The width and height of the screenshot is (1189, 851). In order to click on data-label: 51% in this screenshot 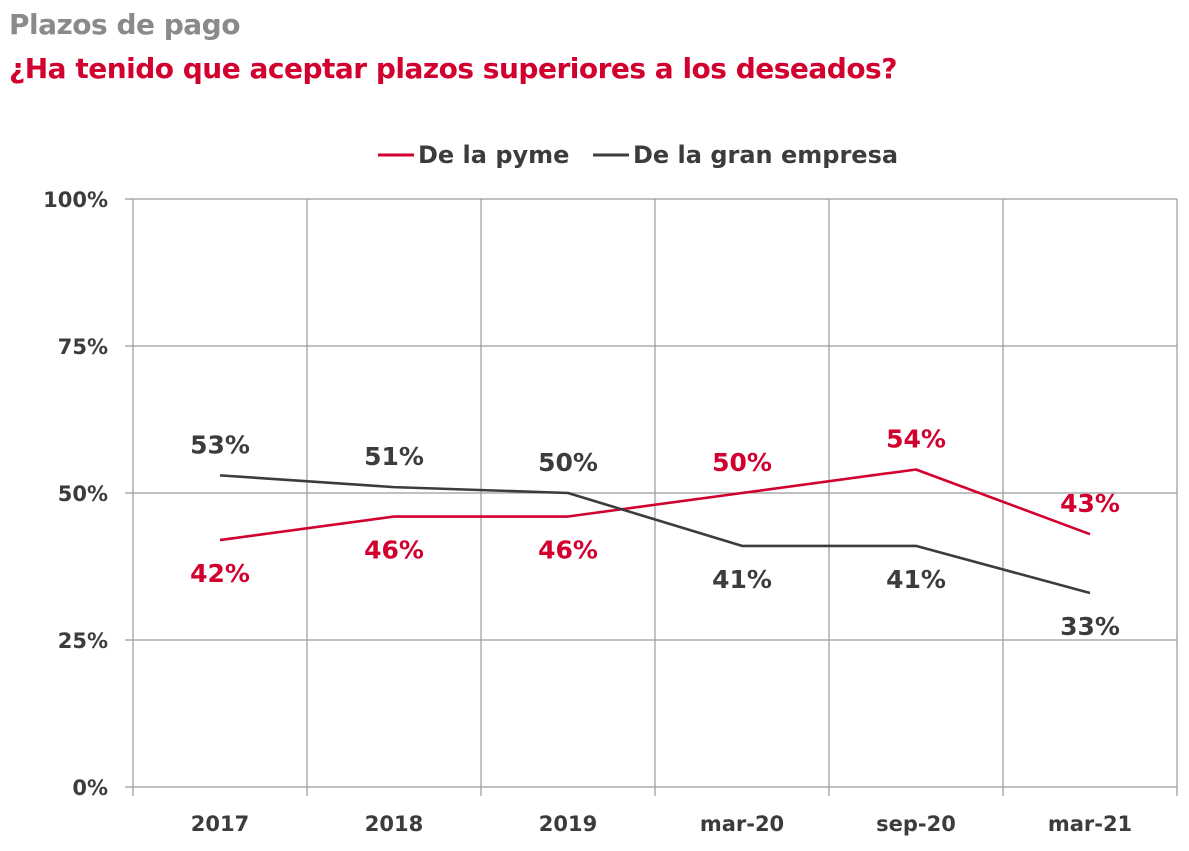, I will do `click(394, 456)`.